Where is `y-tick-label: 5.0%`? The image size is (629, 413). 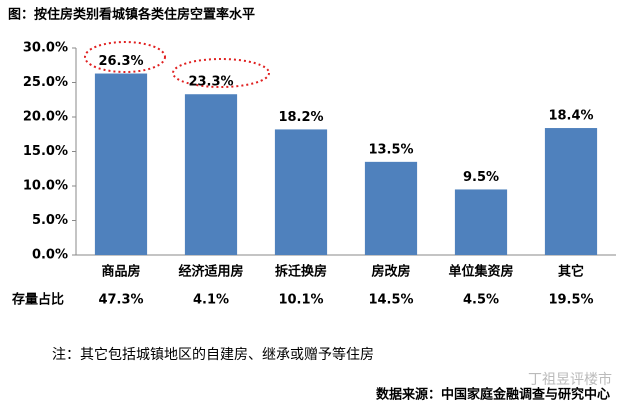 y-tick-label: 5.0% is located at coordinates (50, 220).